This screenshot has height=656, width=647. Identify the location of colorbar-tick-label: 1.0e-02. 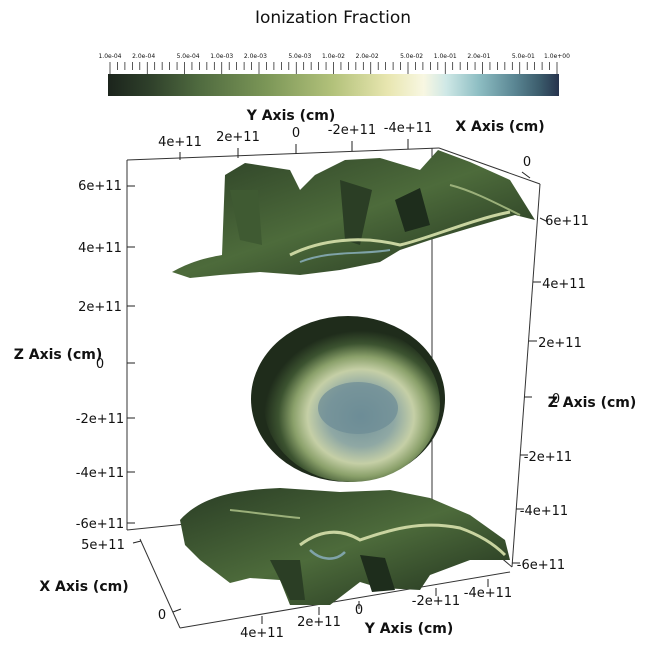
(333, 56).